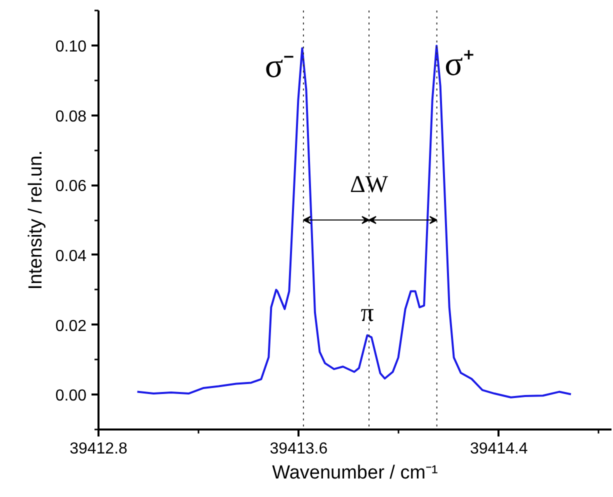 This screenshot has height=497, width=613. I want to click on y-tick-label: 0.06, so click(71, 187).